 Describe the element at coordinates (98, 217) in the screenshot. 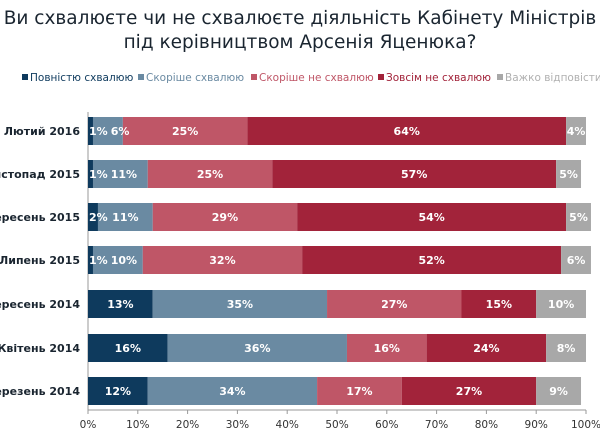

I see `data-label: 2%` at that location.